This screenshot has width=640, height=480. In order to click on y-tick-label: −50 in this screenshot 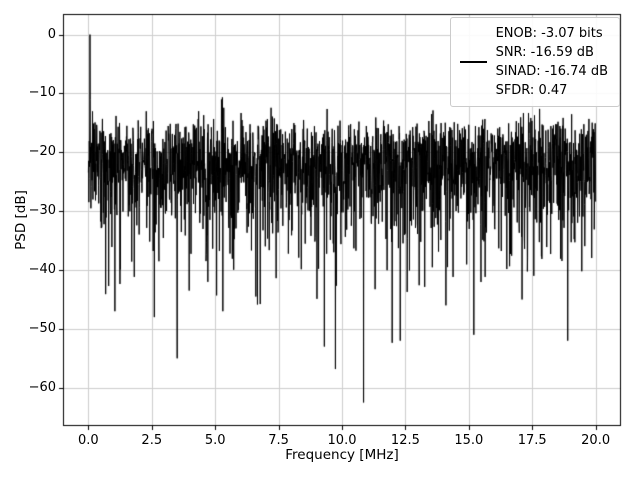, I will do `click(42, 328)`.